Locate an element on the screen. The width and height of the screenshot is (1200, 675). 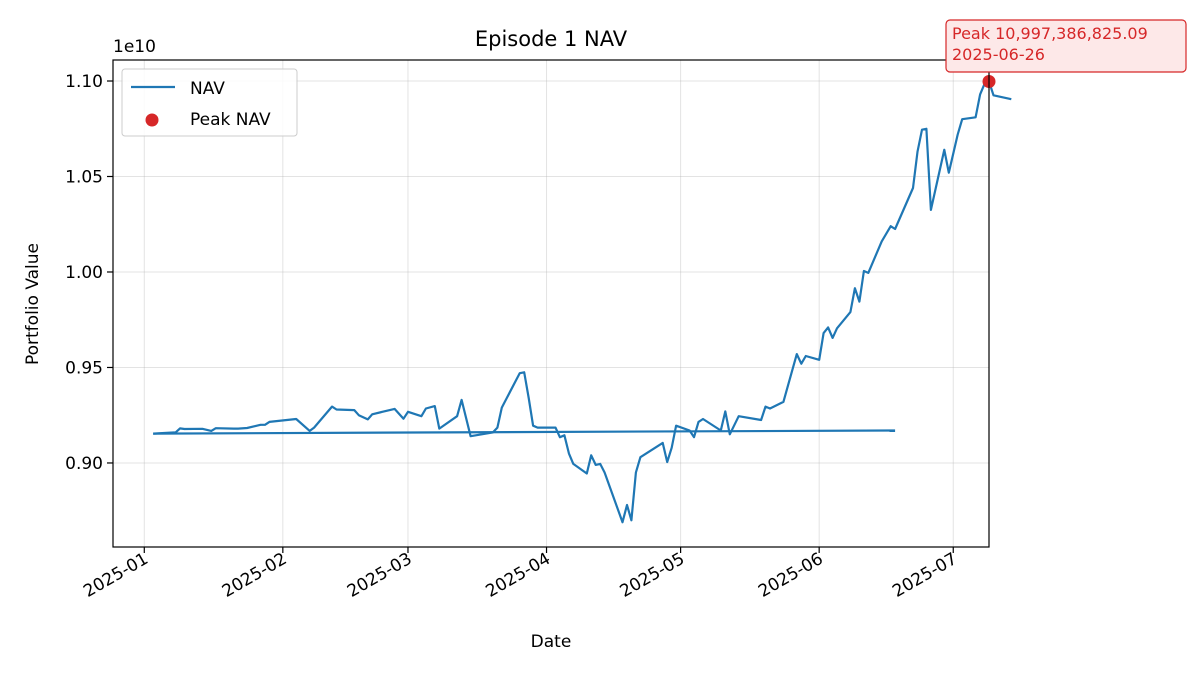
legend-nav-label: NAV is located at coordinates (207, 89).